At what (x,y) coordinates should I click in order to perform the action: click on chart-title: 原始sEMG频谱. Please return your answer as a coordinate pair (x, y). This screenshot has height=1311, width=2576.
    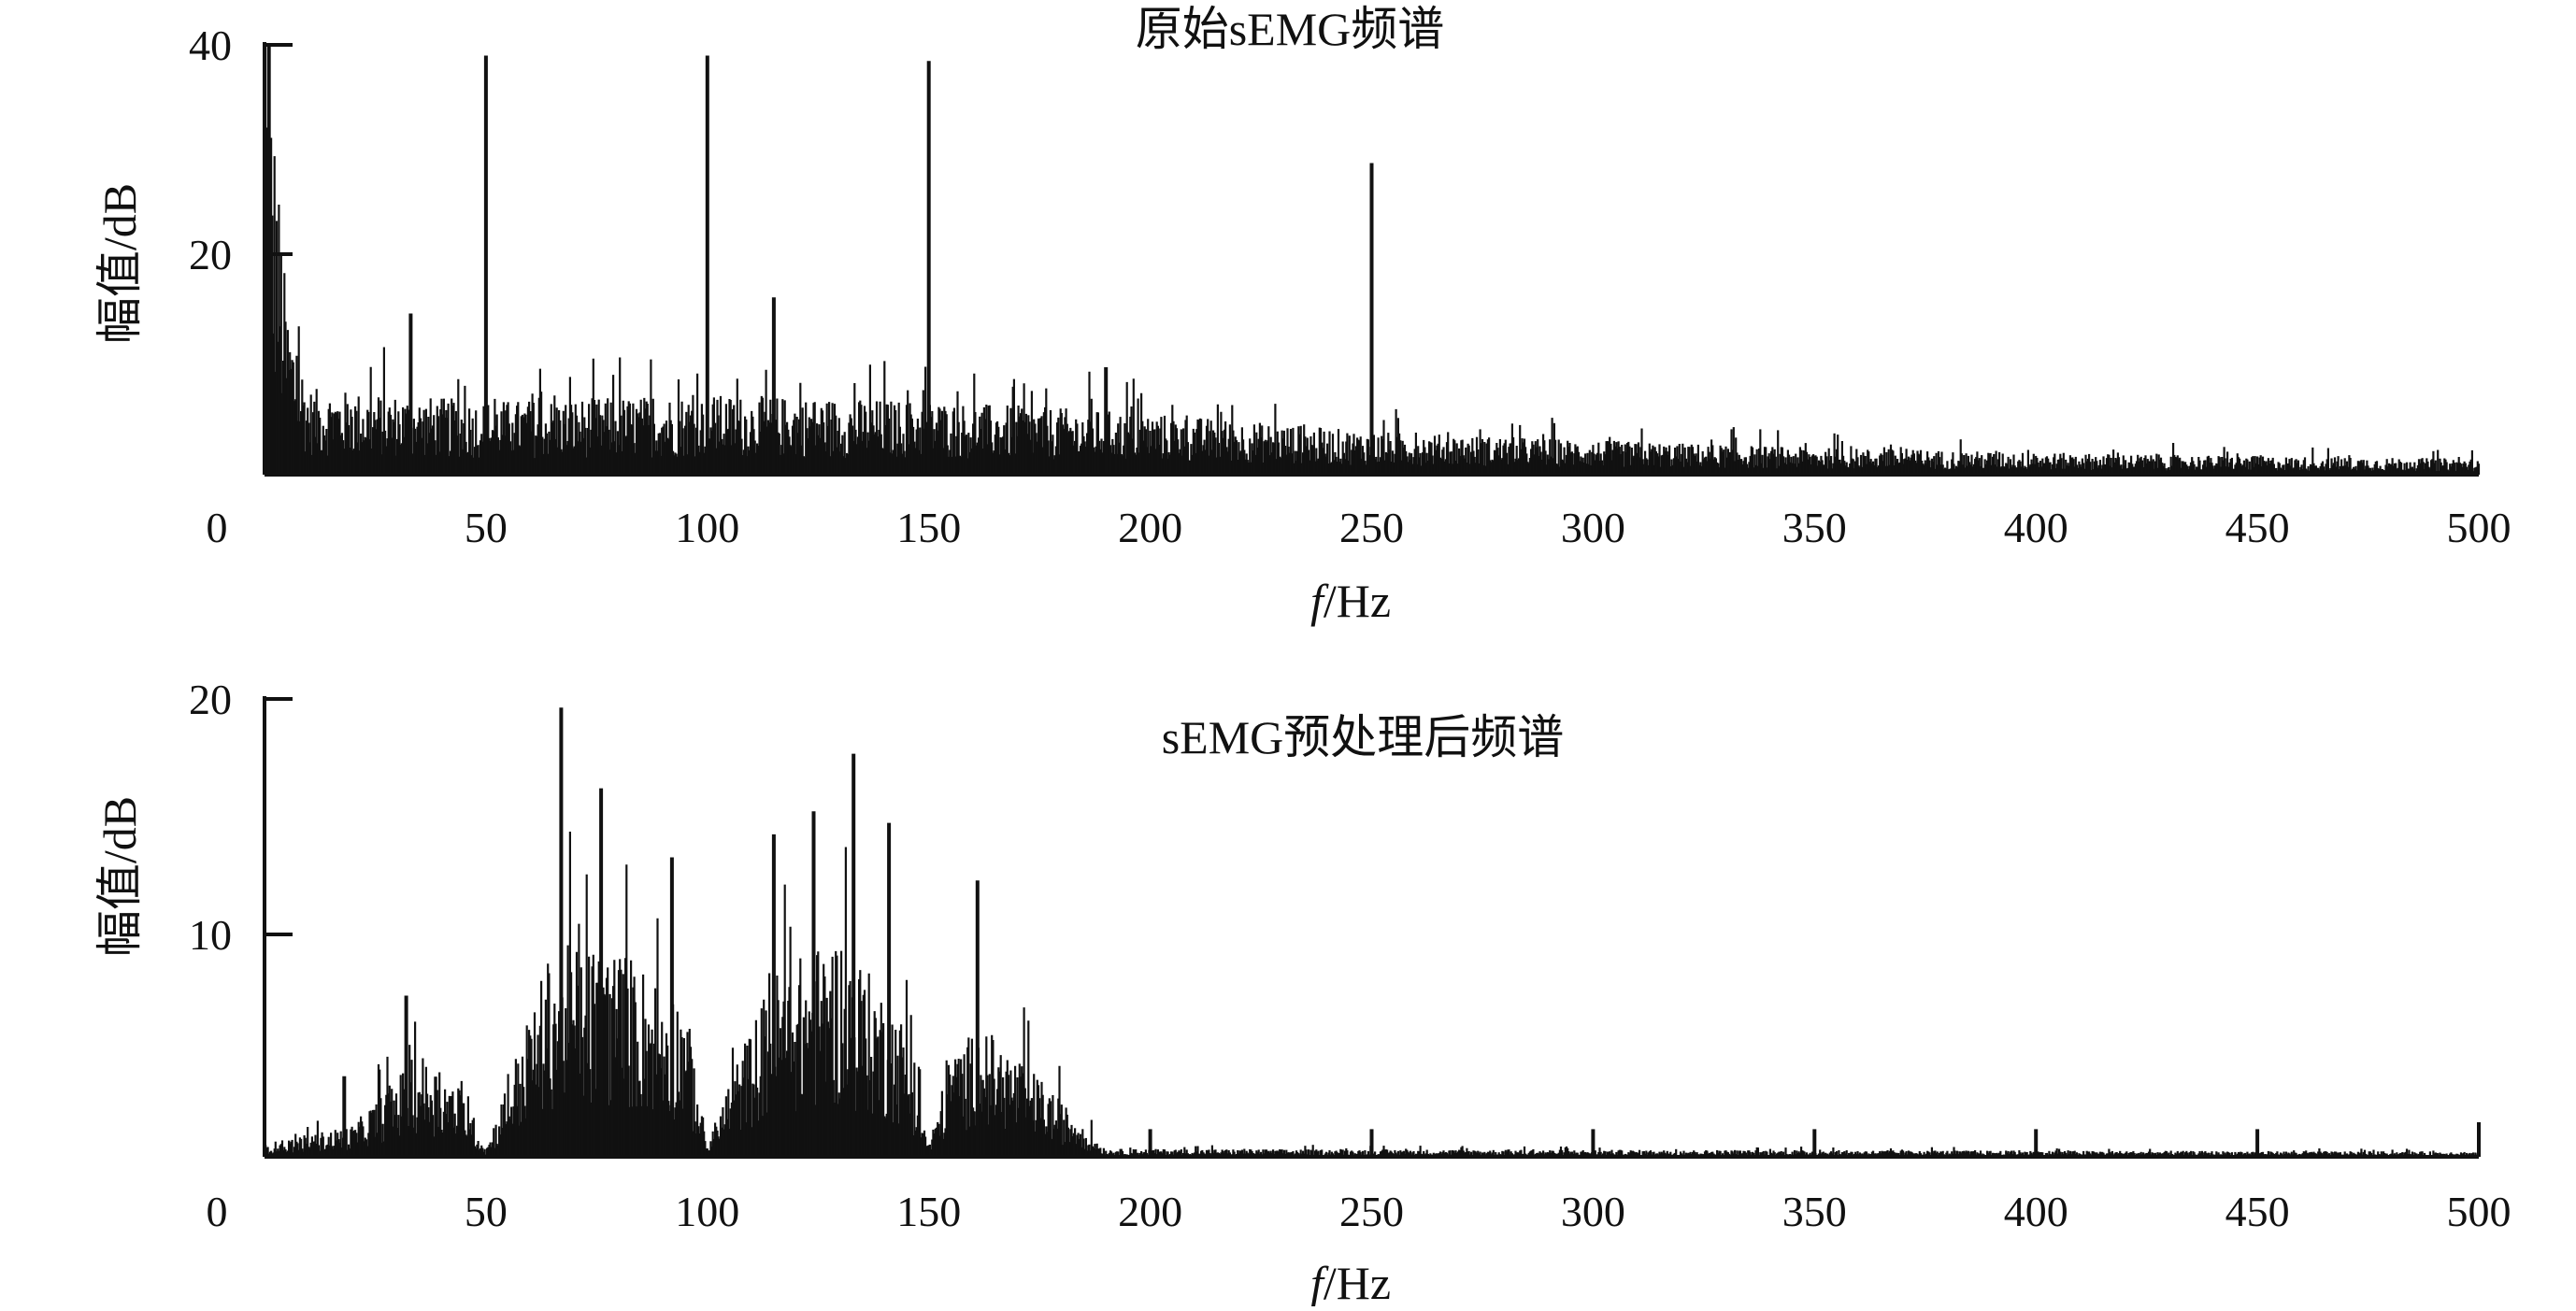
    Looking at the image, I should click on (1290, 29).